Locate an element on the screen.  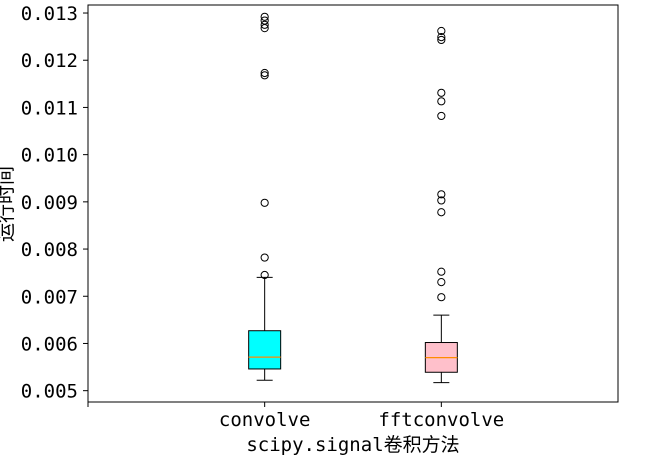
y-tick-label: 0.010 is located at coordinates (49, 156).